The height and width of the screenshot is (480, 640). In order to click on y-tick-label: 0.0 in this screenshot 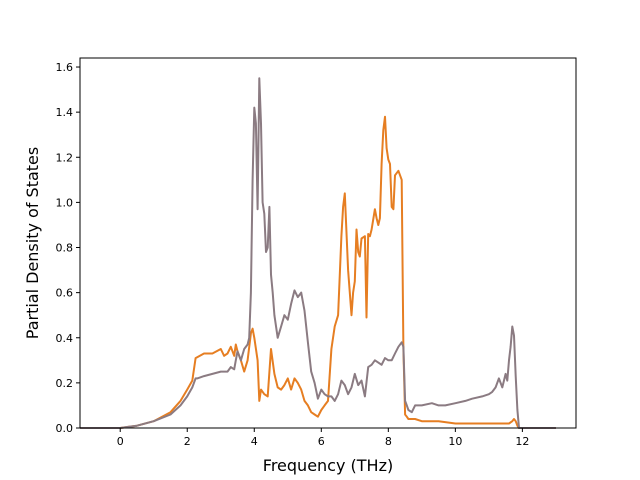, I will do `click(65, 428)`.